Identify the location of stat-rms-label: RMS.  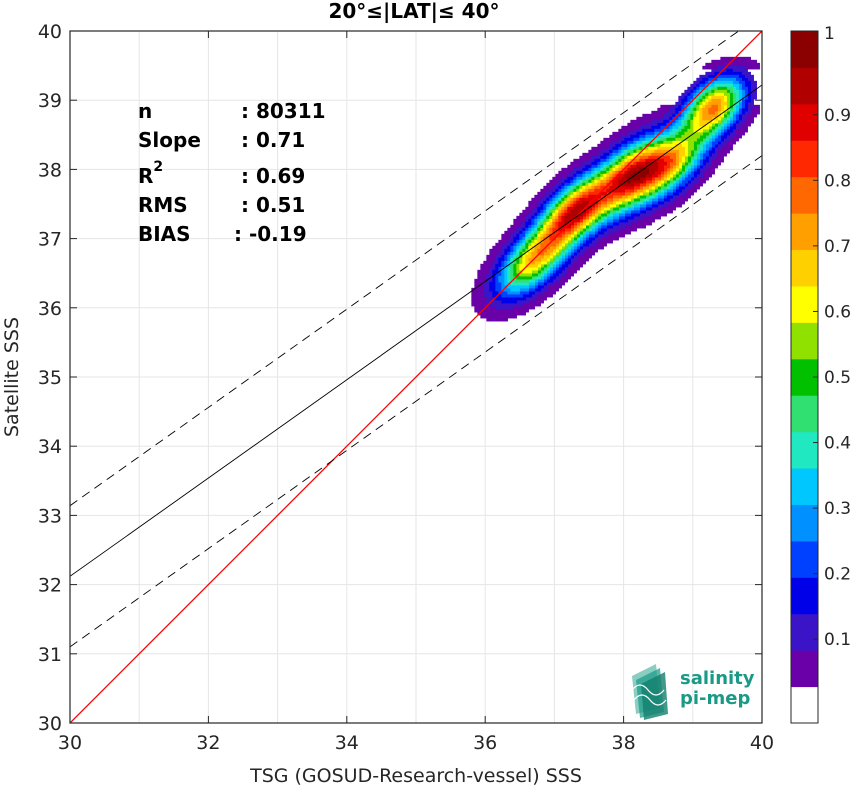
(163, 205).